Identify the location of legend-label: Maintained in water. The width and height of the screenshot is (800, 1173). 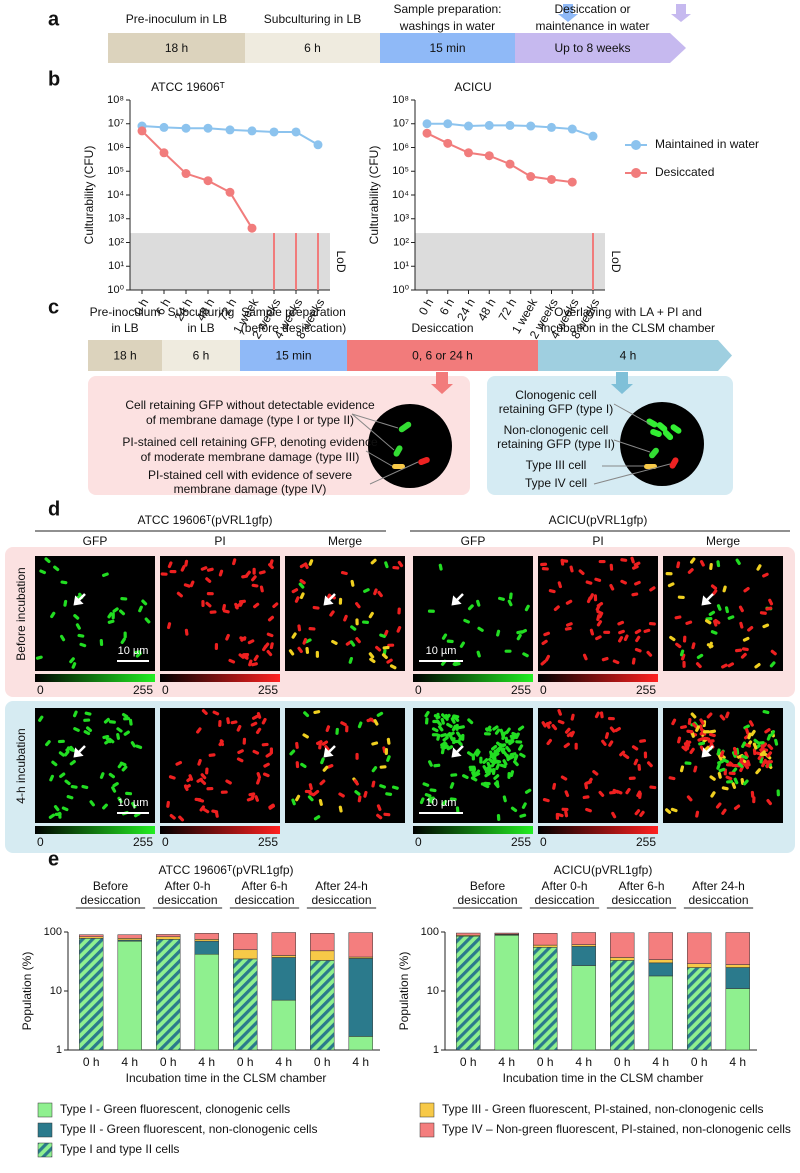
(707, 144).